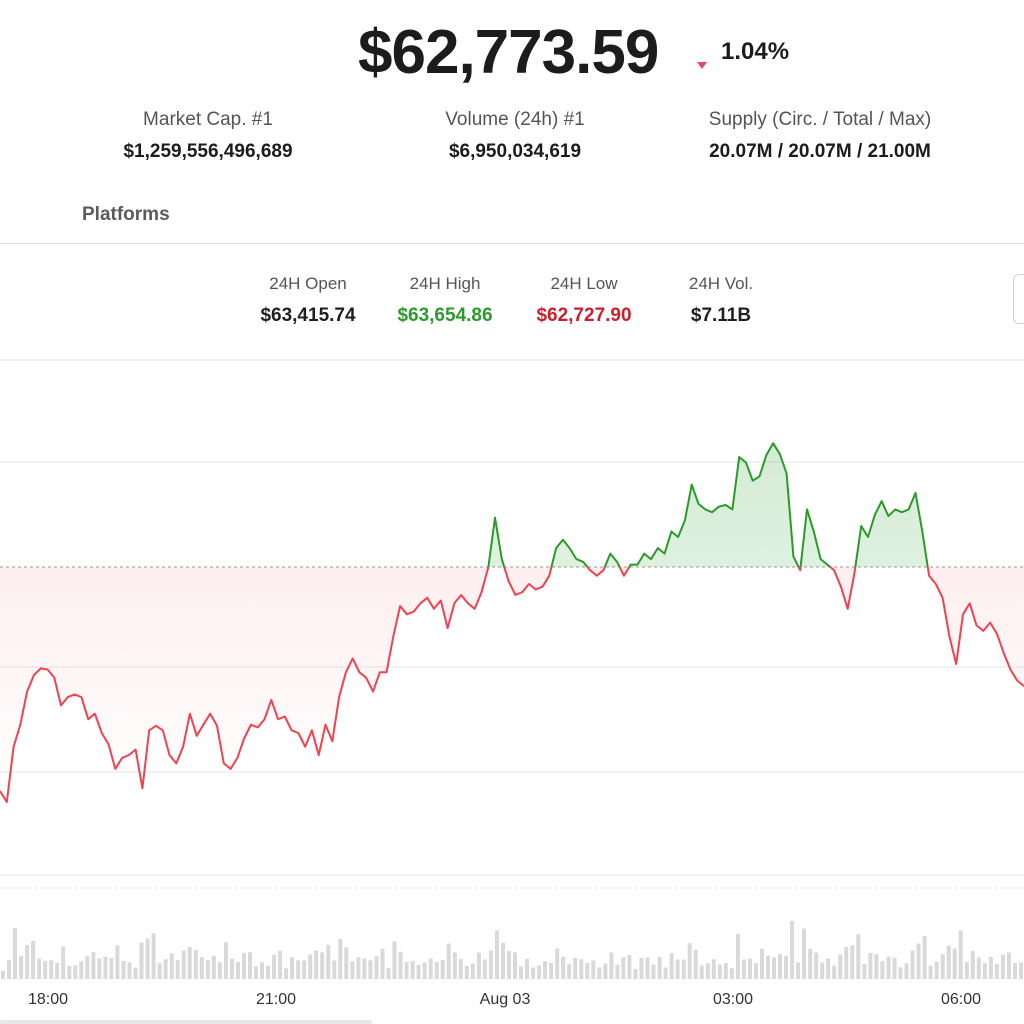 The width and height of the screenshot is (1024, 1024). Describe the element at coordinates (208, 119) in the screenshot. I see `stat-label: Market Cap. #1` at that location.